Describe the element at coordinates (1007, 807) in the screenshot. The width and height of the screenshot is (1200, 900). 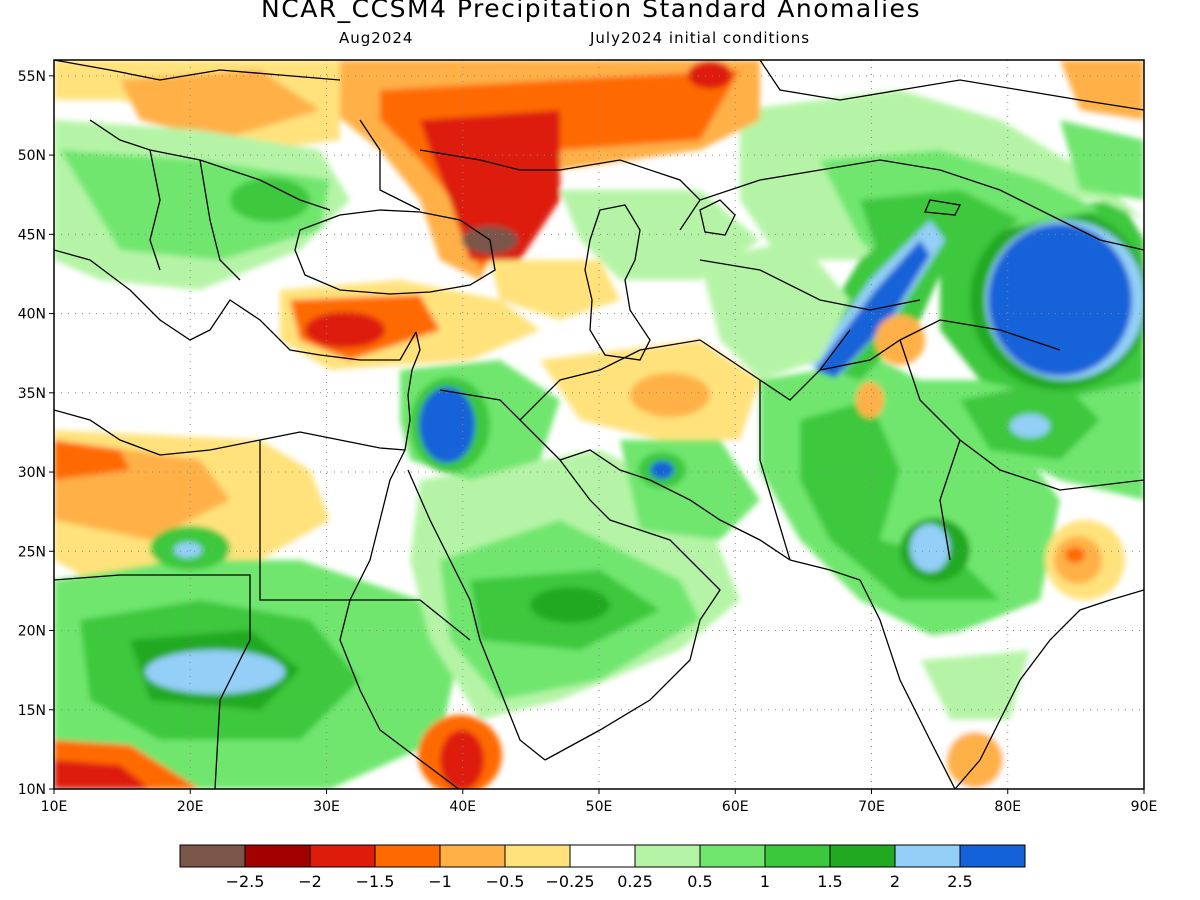
I see `lon-tick-label: 80E` at that location.